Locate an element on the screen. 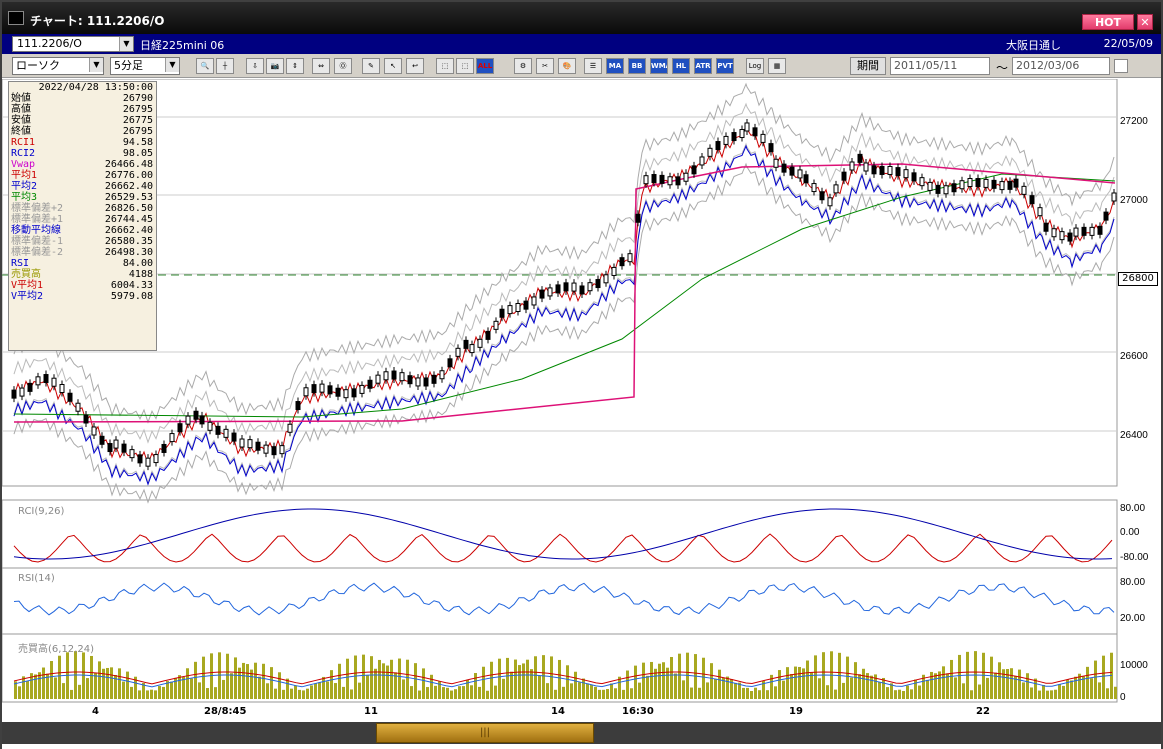  toolbar-button: ⇔ is located at coordinates (321, 66).